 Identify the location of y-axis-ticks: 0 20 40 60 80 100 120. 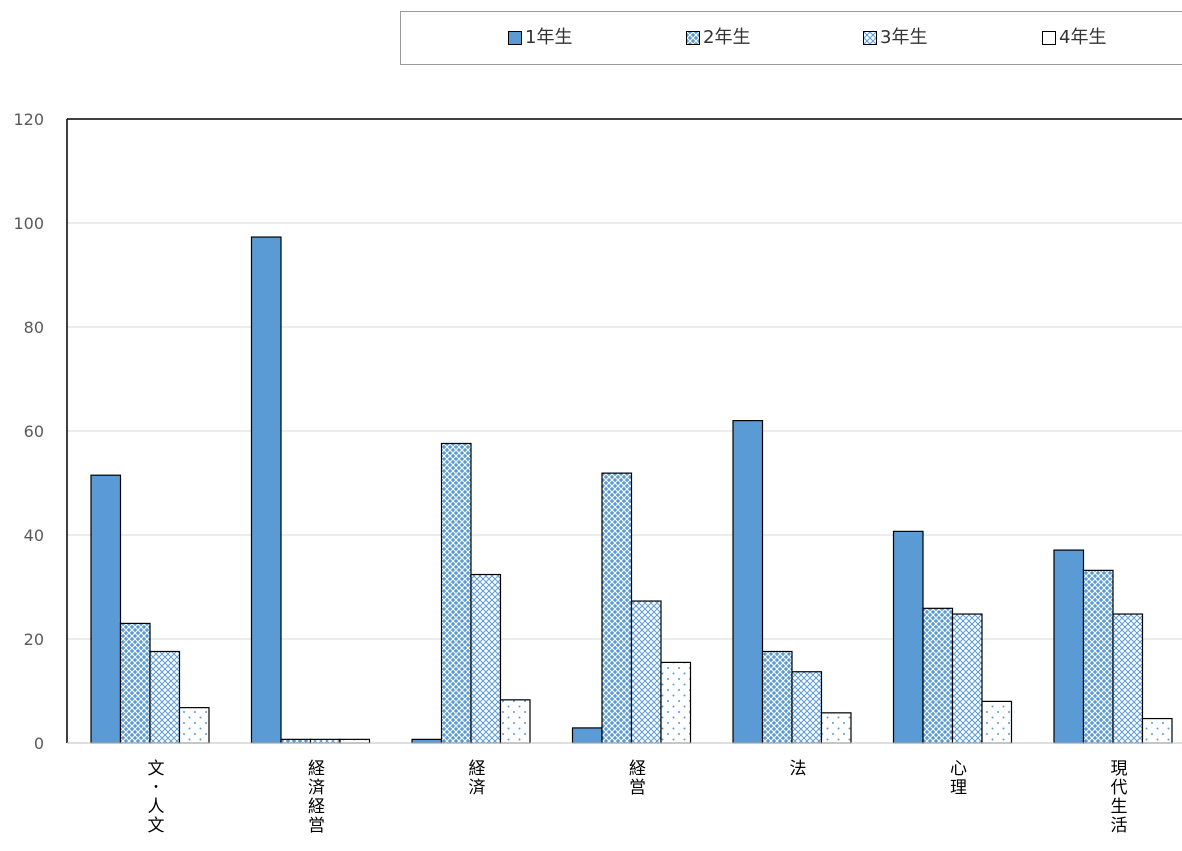
(28, 431).